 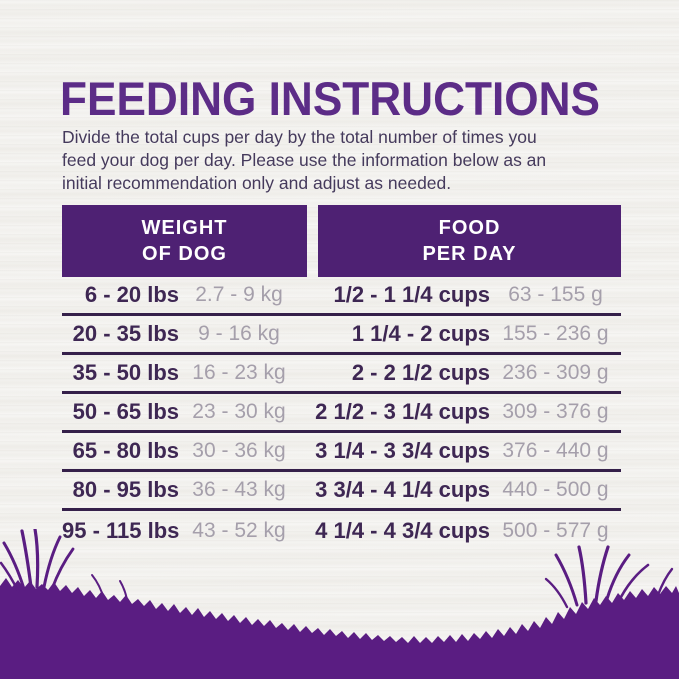 What do you see at coordinates (184, 241) in the screenshot?
I see `header-weight-of-dog: WEIGHT OF DOG` at bounding box center [184, 241].